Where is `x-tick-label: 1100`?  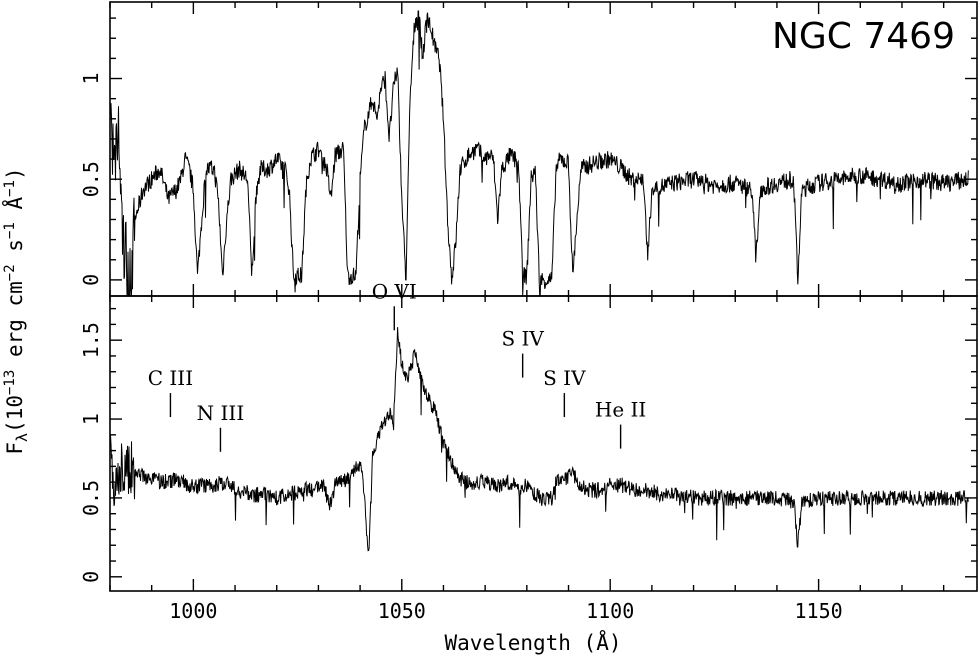
x-tick-label: 1100 is located at coordinates (610, 611).